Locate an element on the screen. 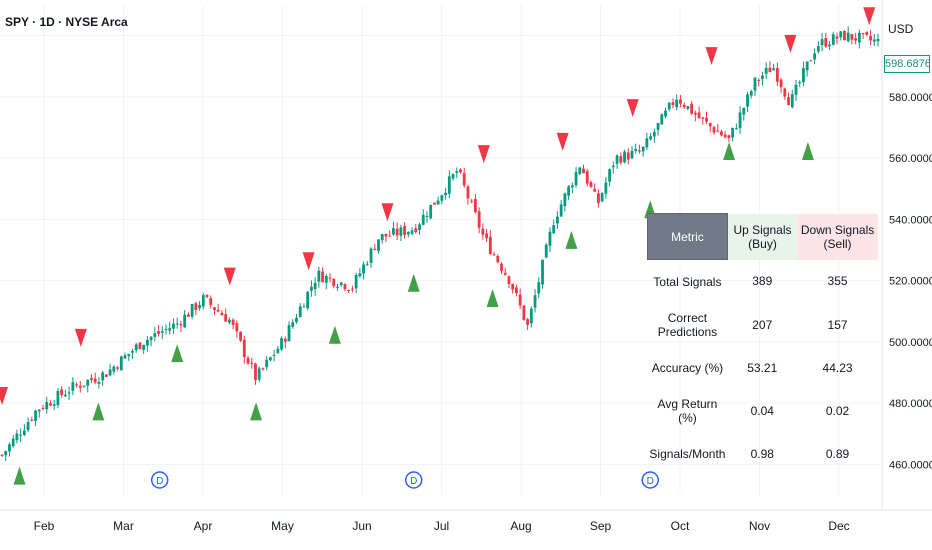  up-value: 207 is located at coordinates (762, 324).